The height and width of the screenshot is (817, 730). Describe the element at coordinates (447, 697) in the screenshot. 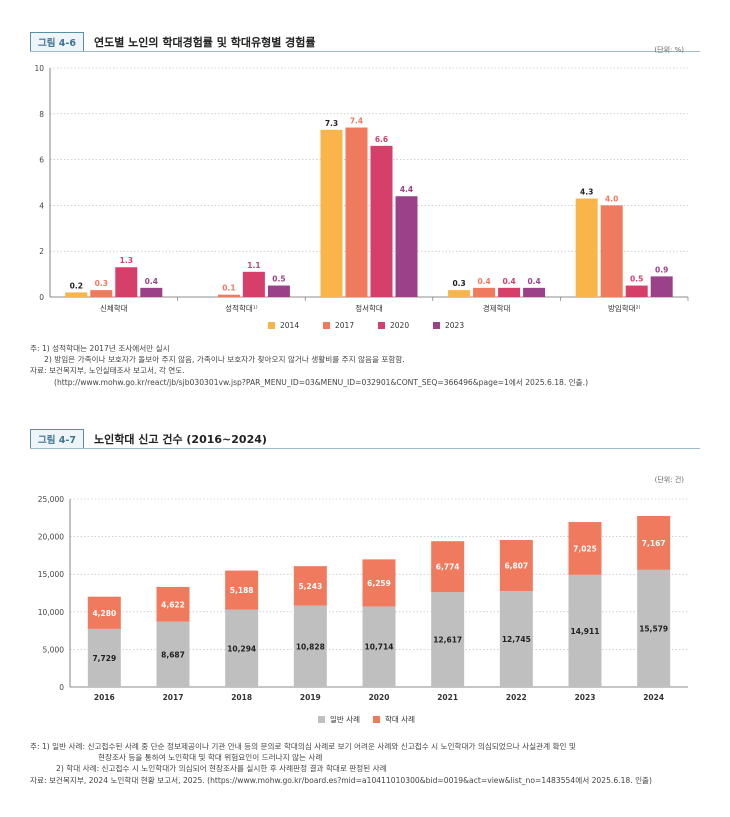

I see `chart2-category-label: 2021` at that location.